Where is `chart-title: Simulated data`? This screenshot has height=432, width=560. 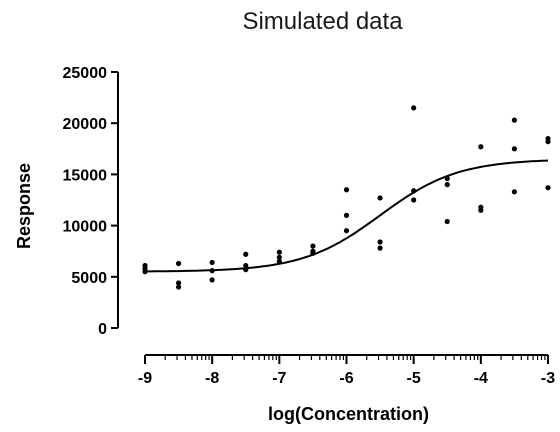
chart-title: Simulated data is located at coordinates (322, 21).